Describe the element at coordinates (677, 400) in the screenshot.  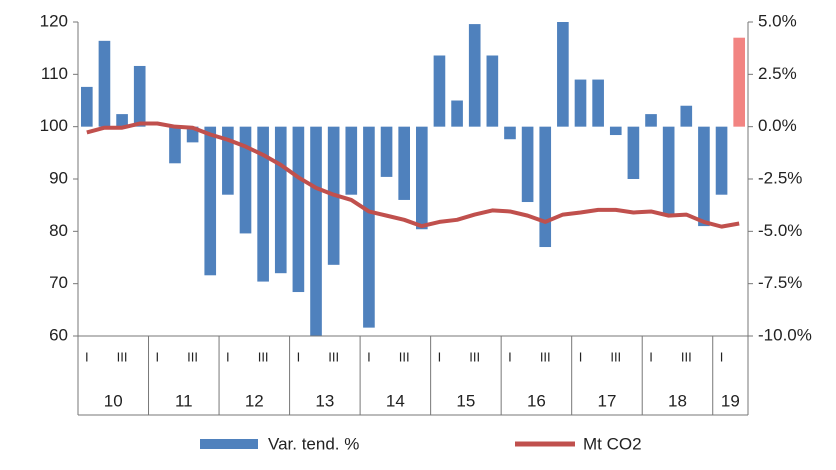
I see `group-label: 18` at that location.